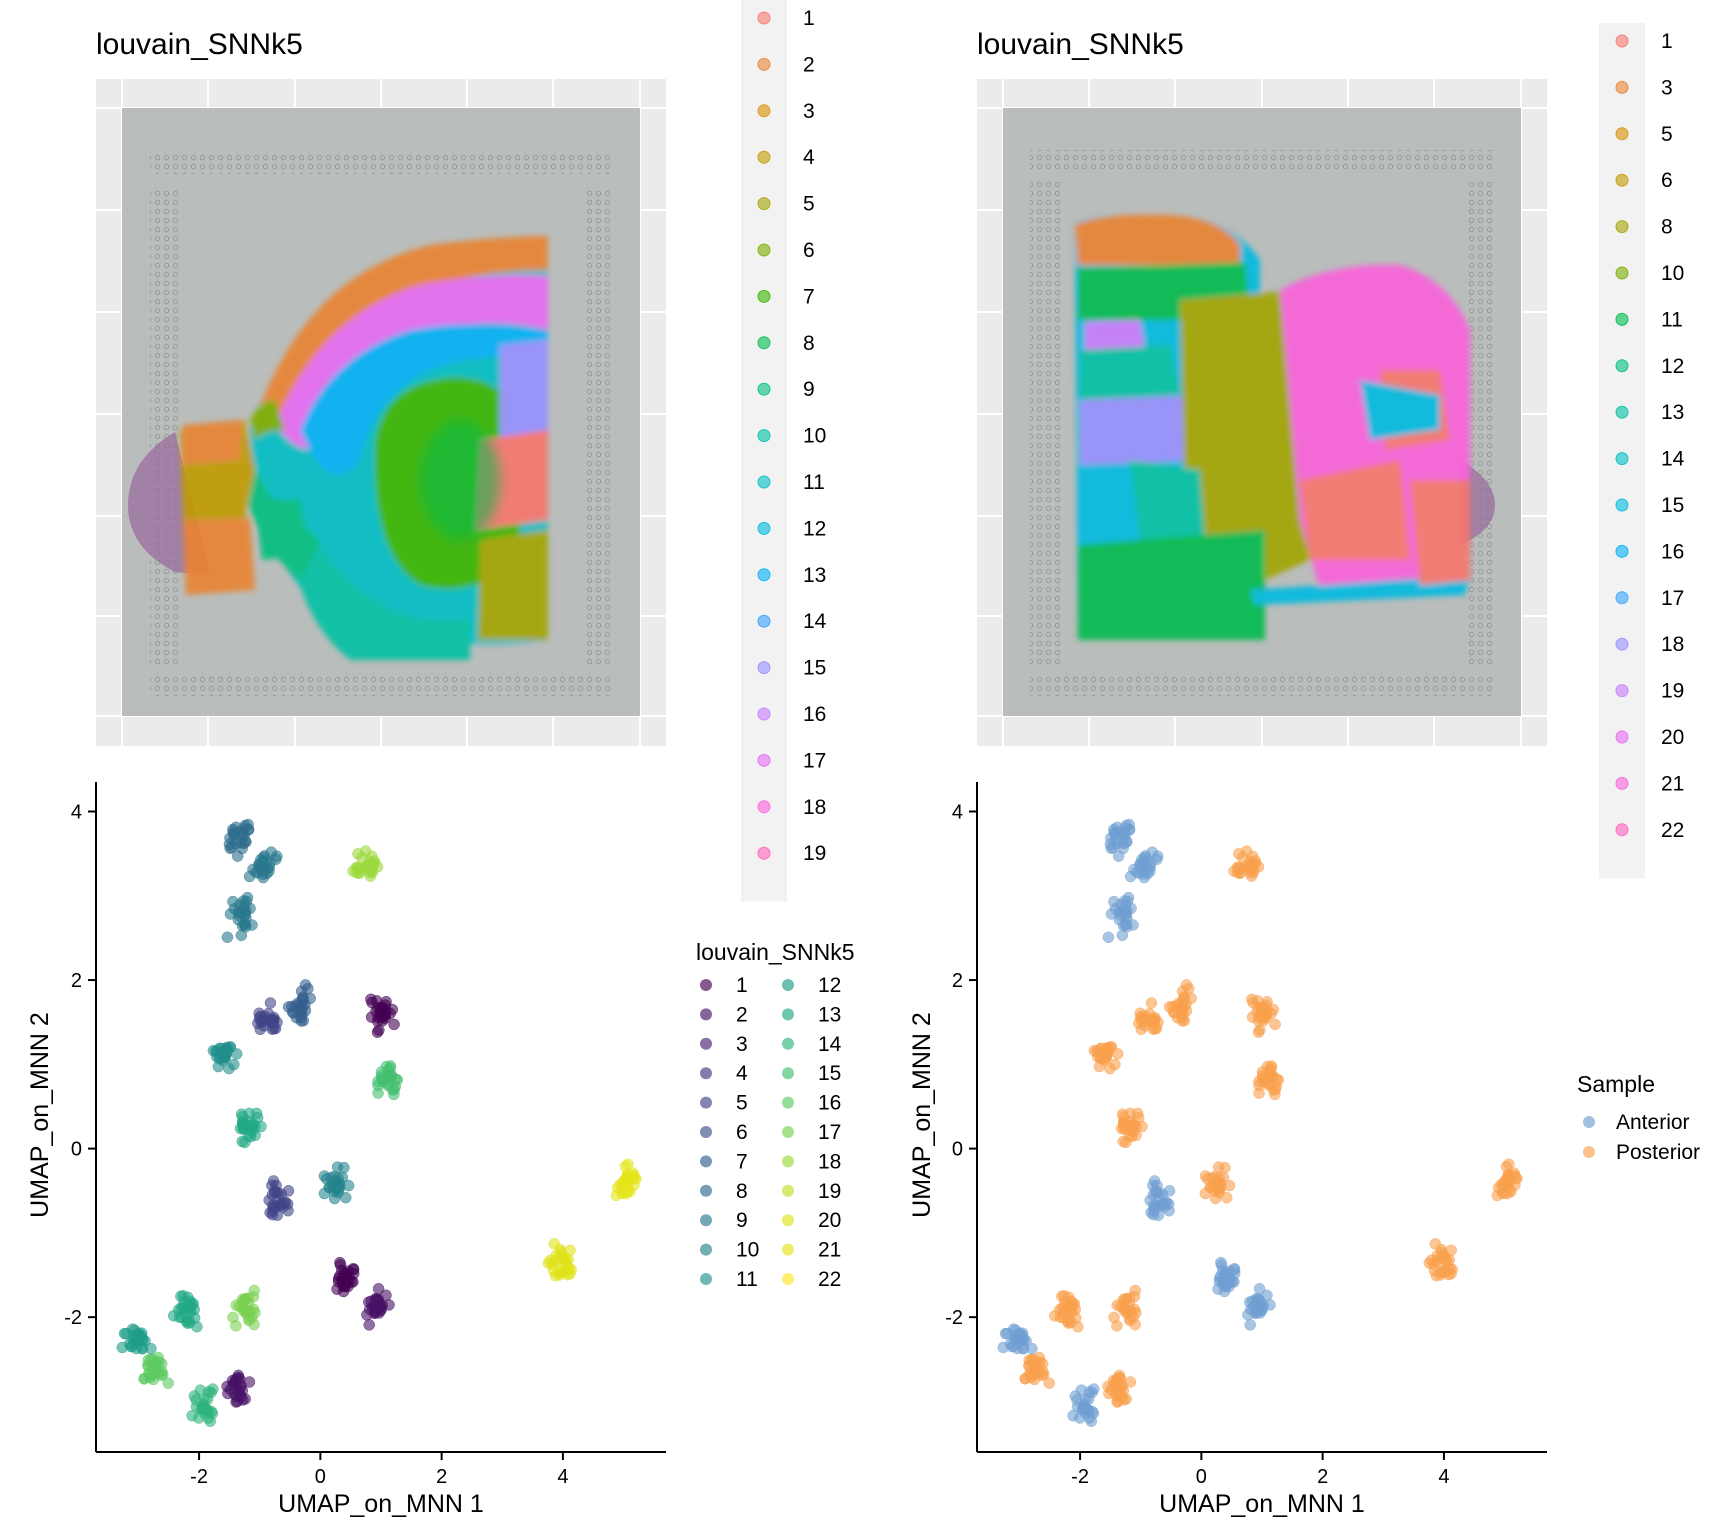  I want to click on legend-label: 1, so click(742, 985).